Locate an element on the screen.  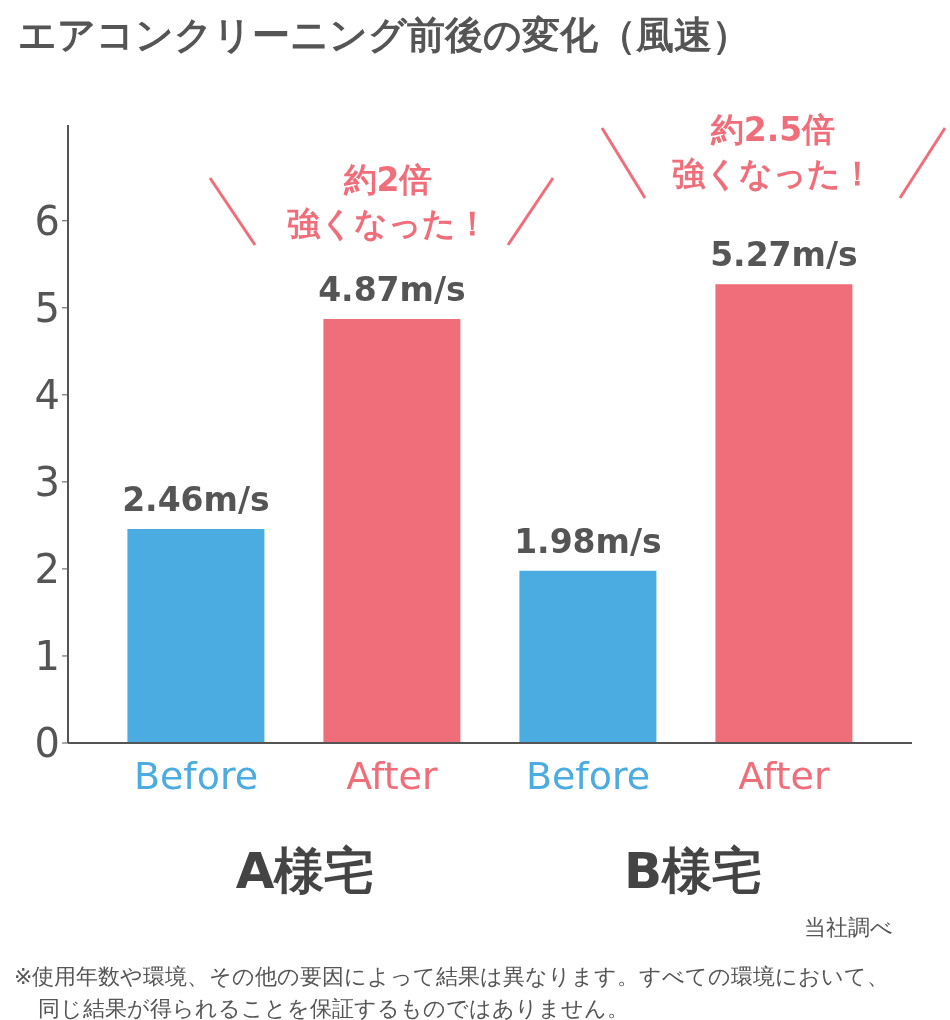
annotation: 約2倍 is located at coordinates (388, 180).